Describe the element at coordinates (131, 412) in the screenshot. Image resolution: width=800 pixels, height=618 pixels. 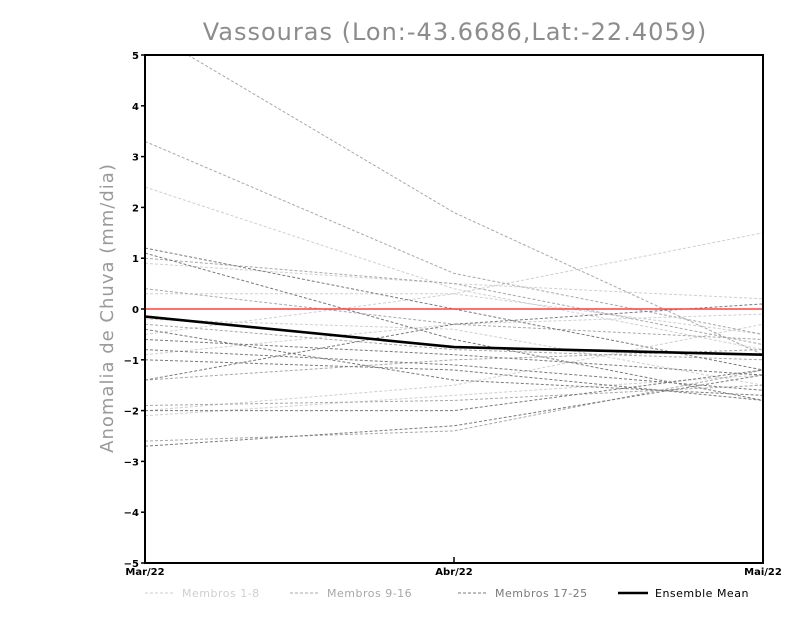
I see `y-tick-label: −2` at that location.